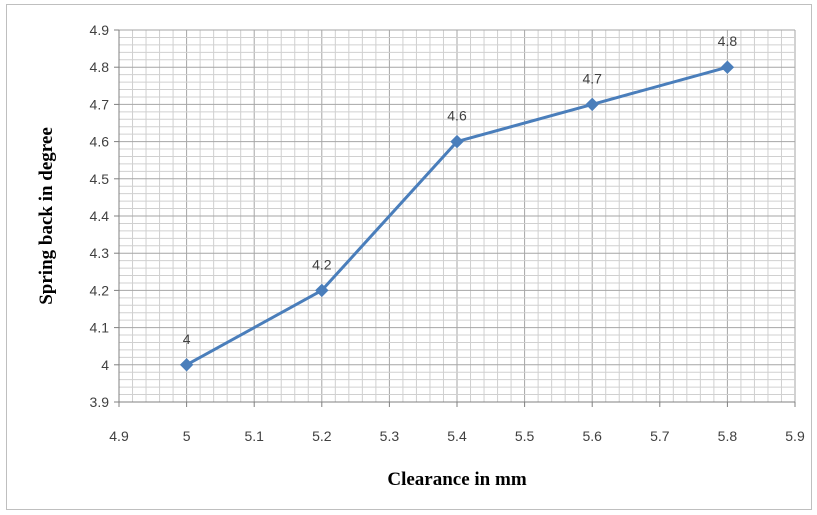 This screenshot has height=515, width=817. What do you see at coordinates (100, 67) in the screenshot?
I see `y-tick-label: 4.8` at bounding box center [100, 67].